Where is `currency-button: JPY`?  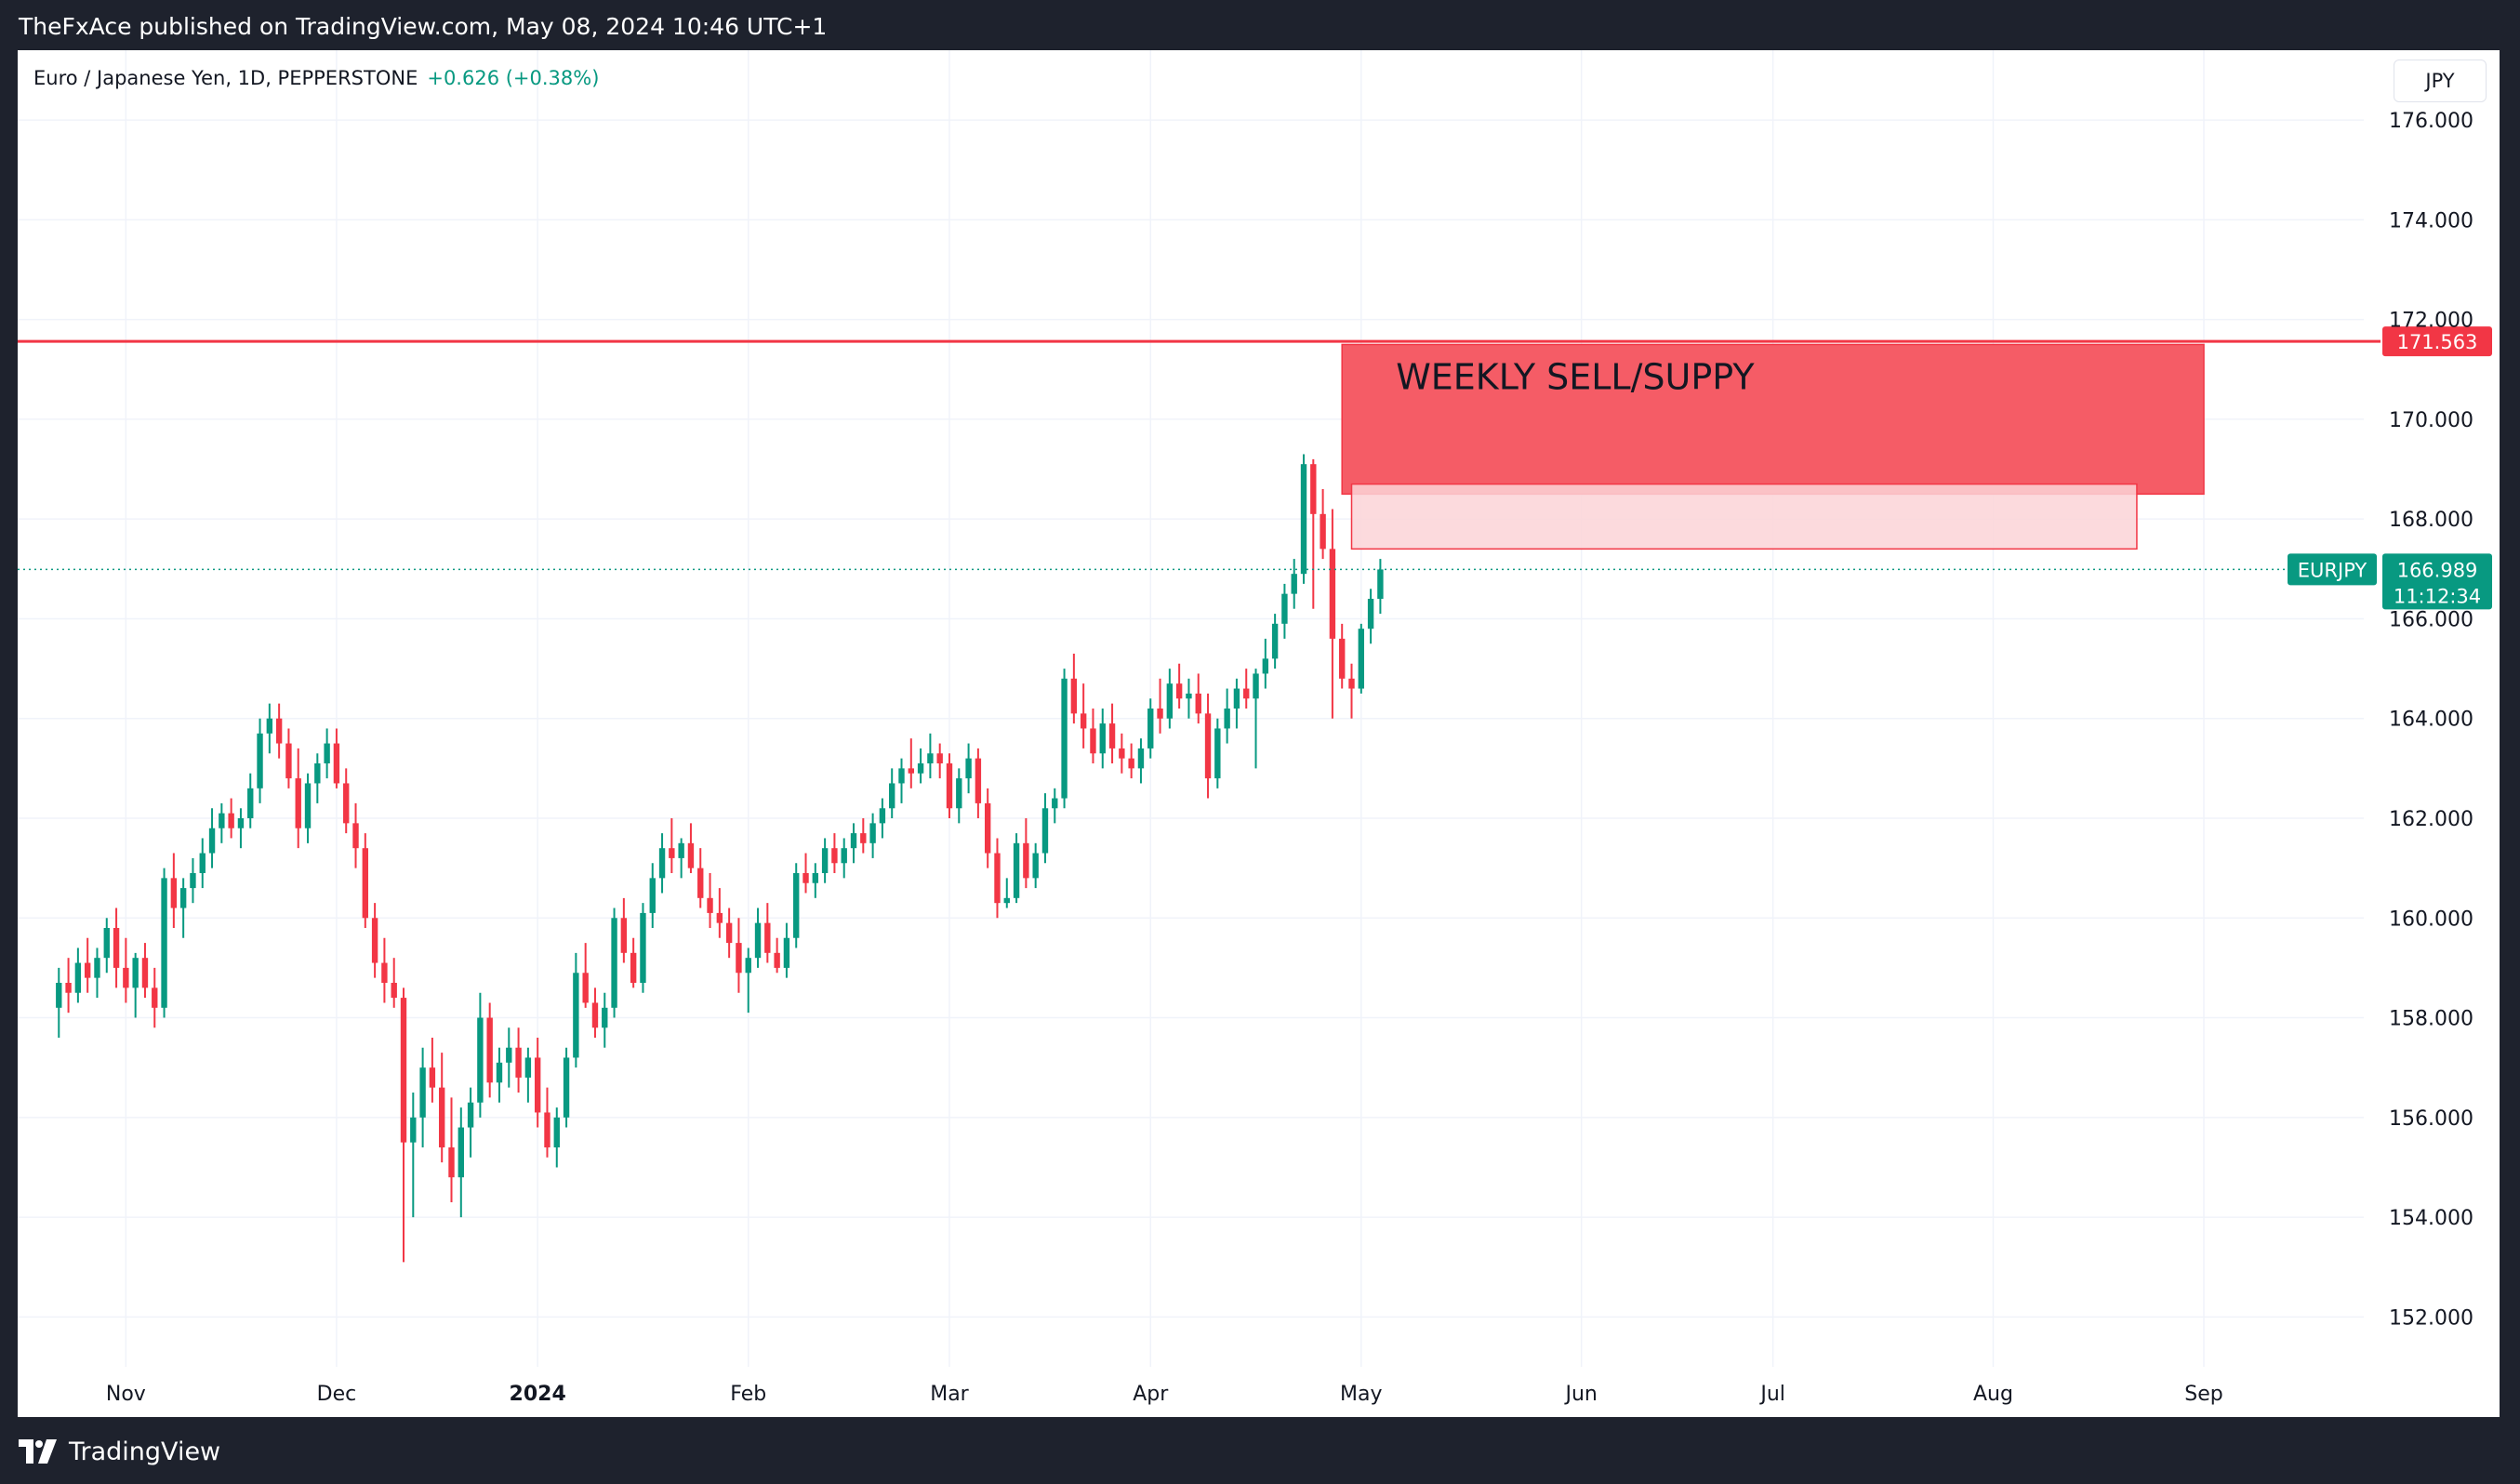
currency-button: JPY is located at coordinates (2440, 81).